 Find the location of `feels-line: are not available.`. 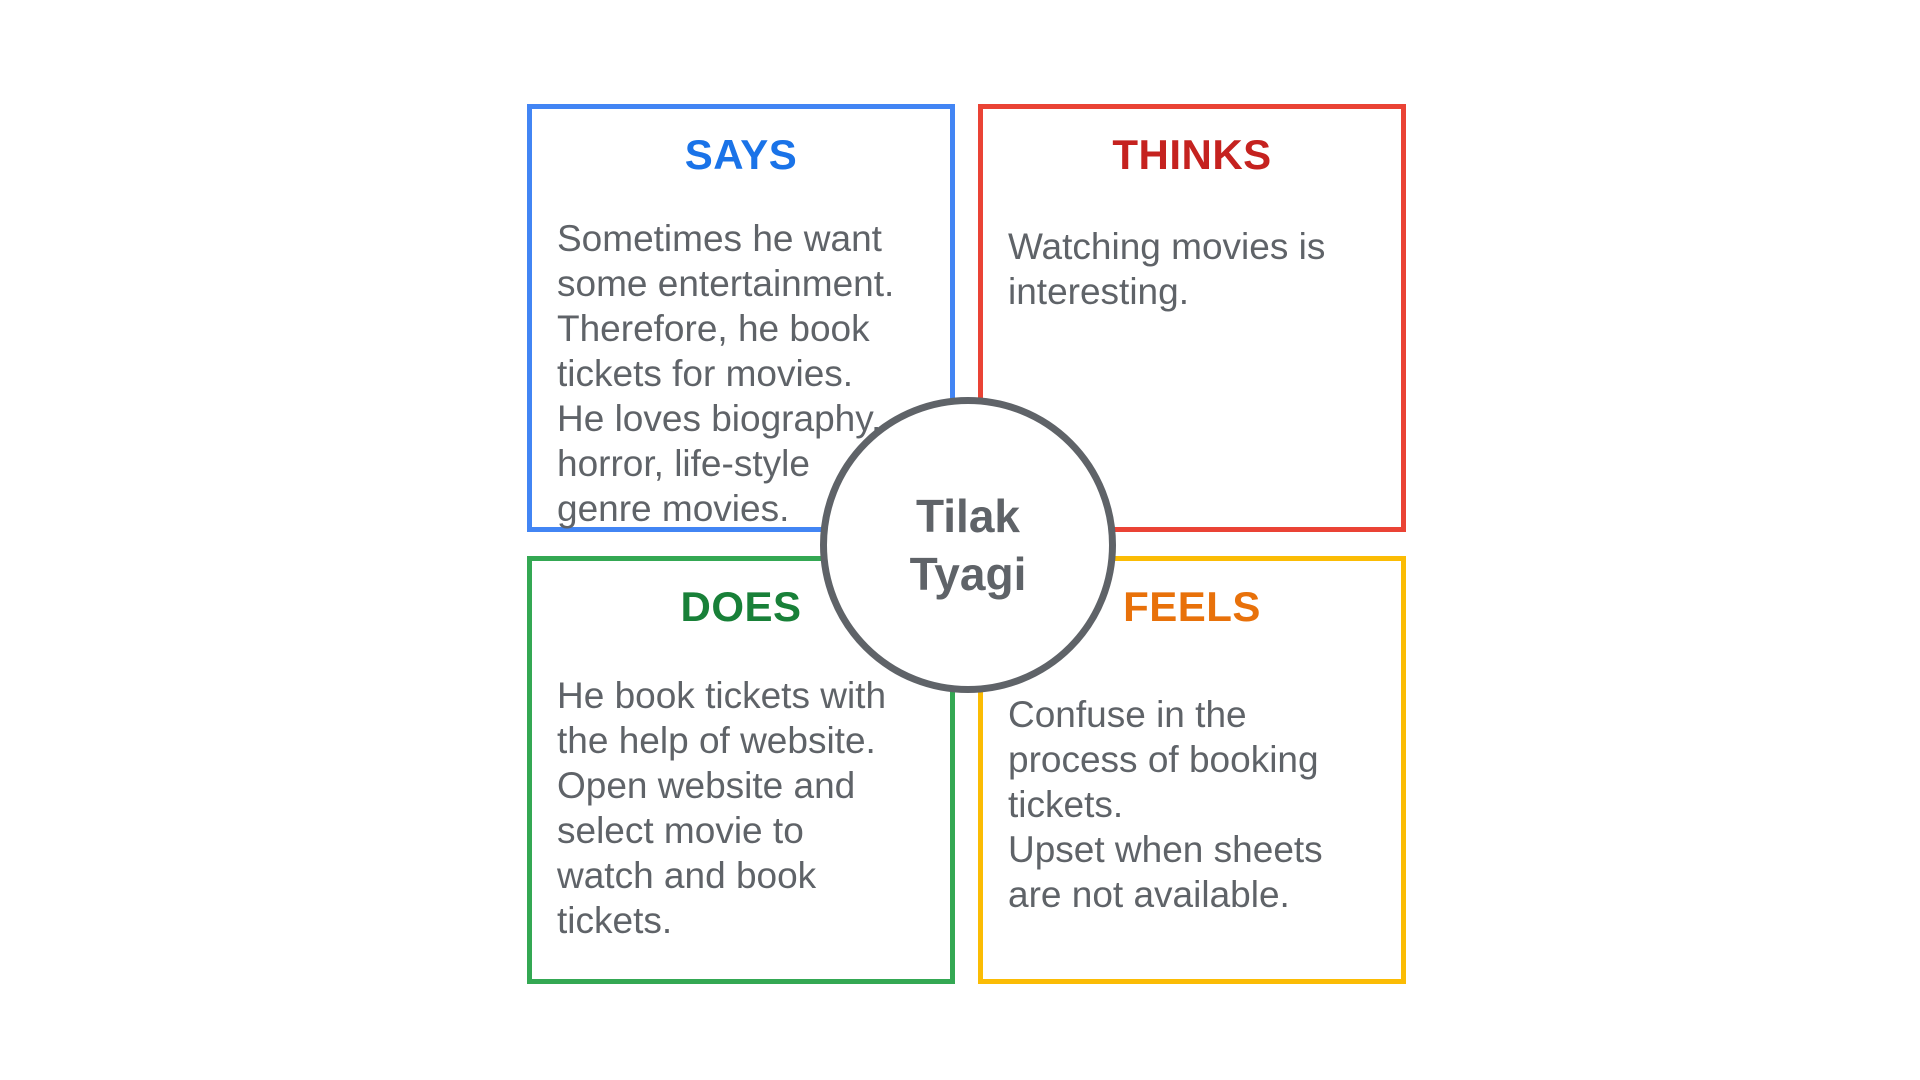

feels-line: are not available. is located at coordinates (1149, 894).